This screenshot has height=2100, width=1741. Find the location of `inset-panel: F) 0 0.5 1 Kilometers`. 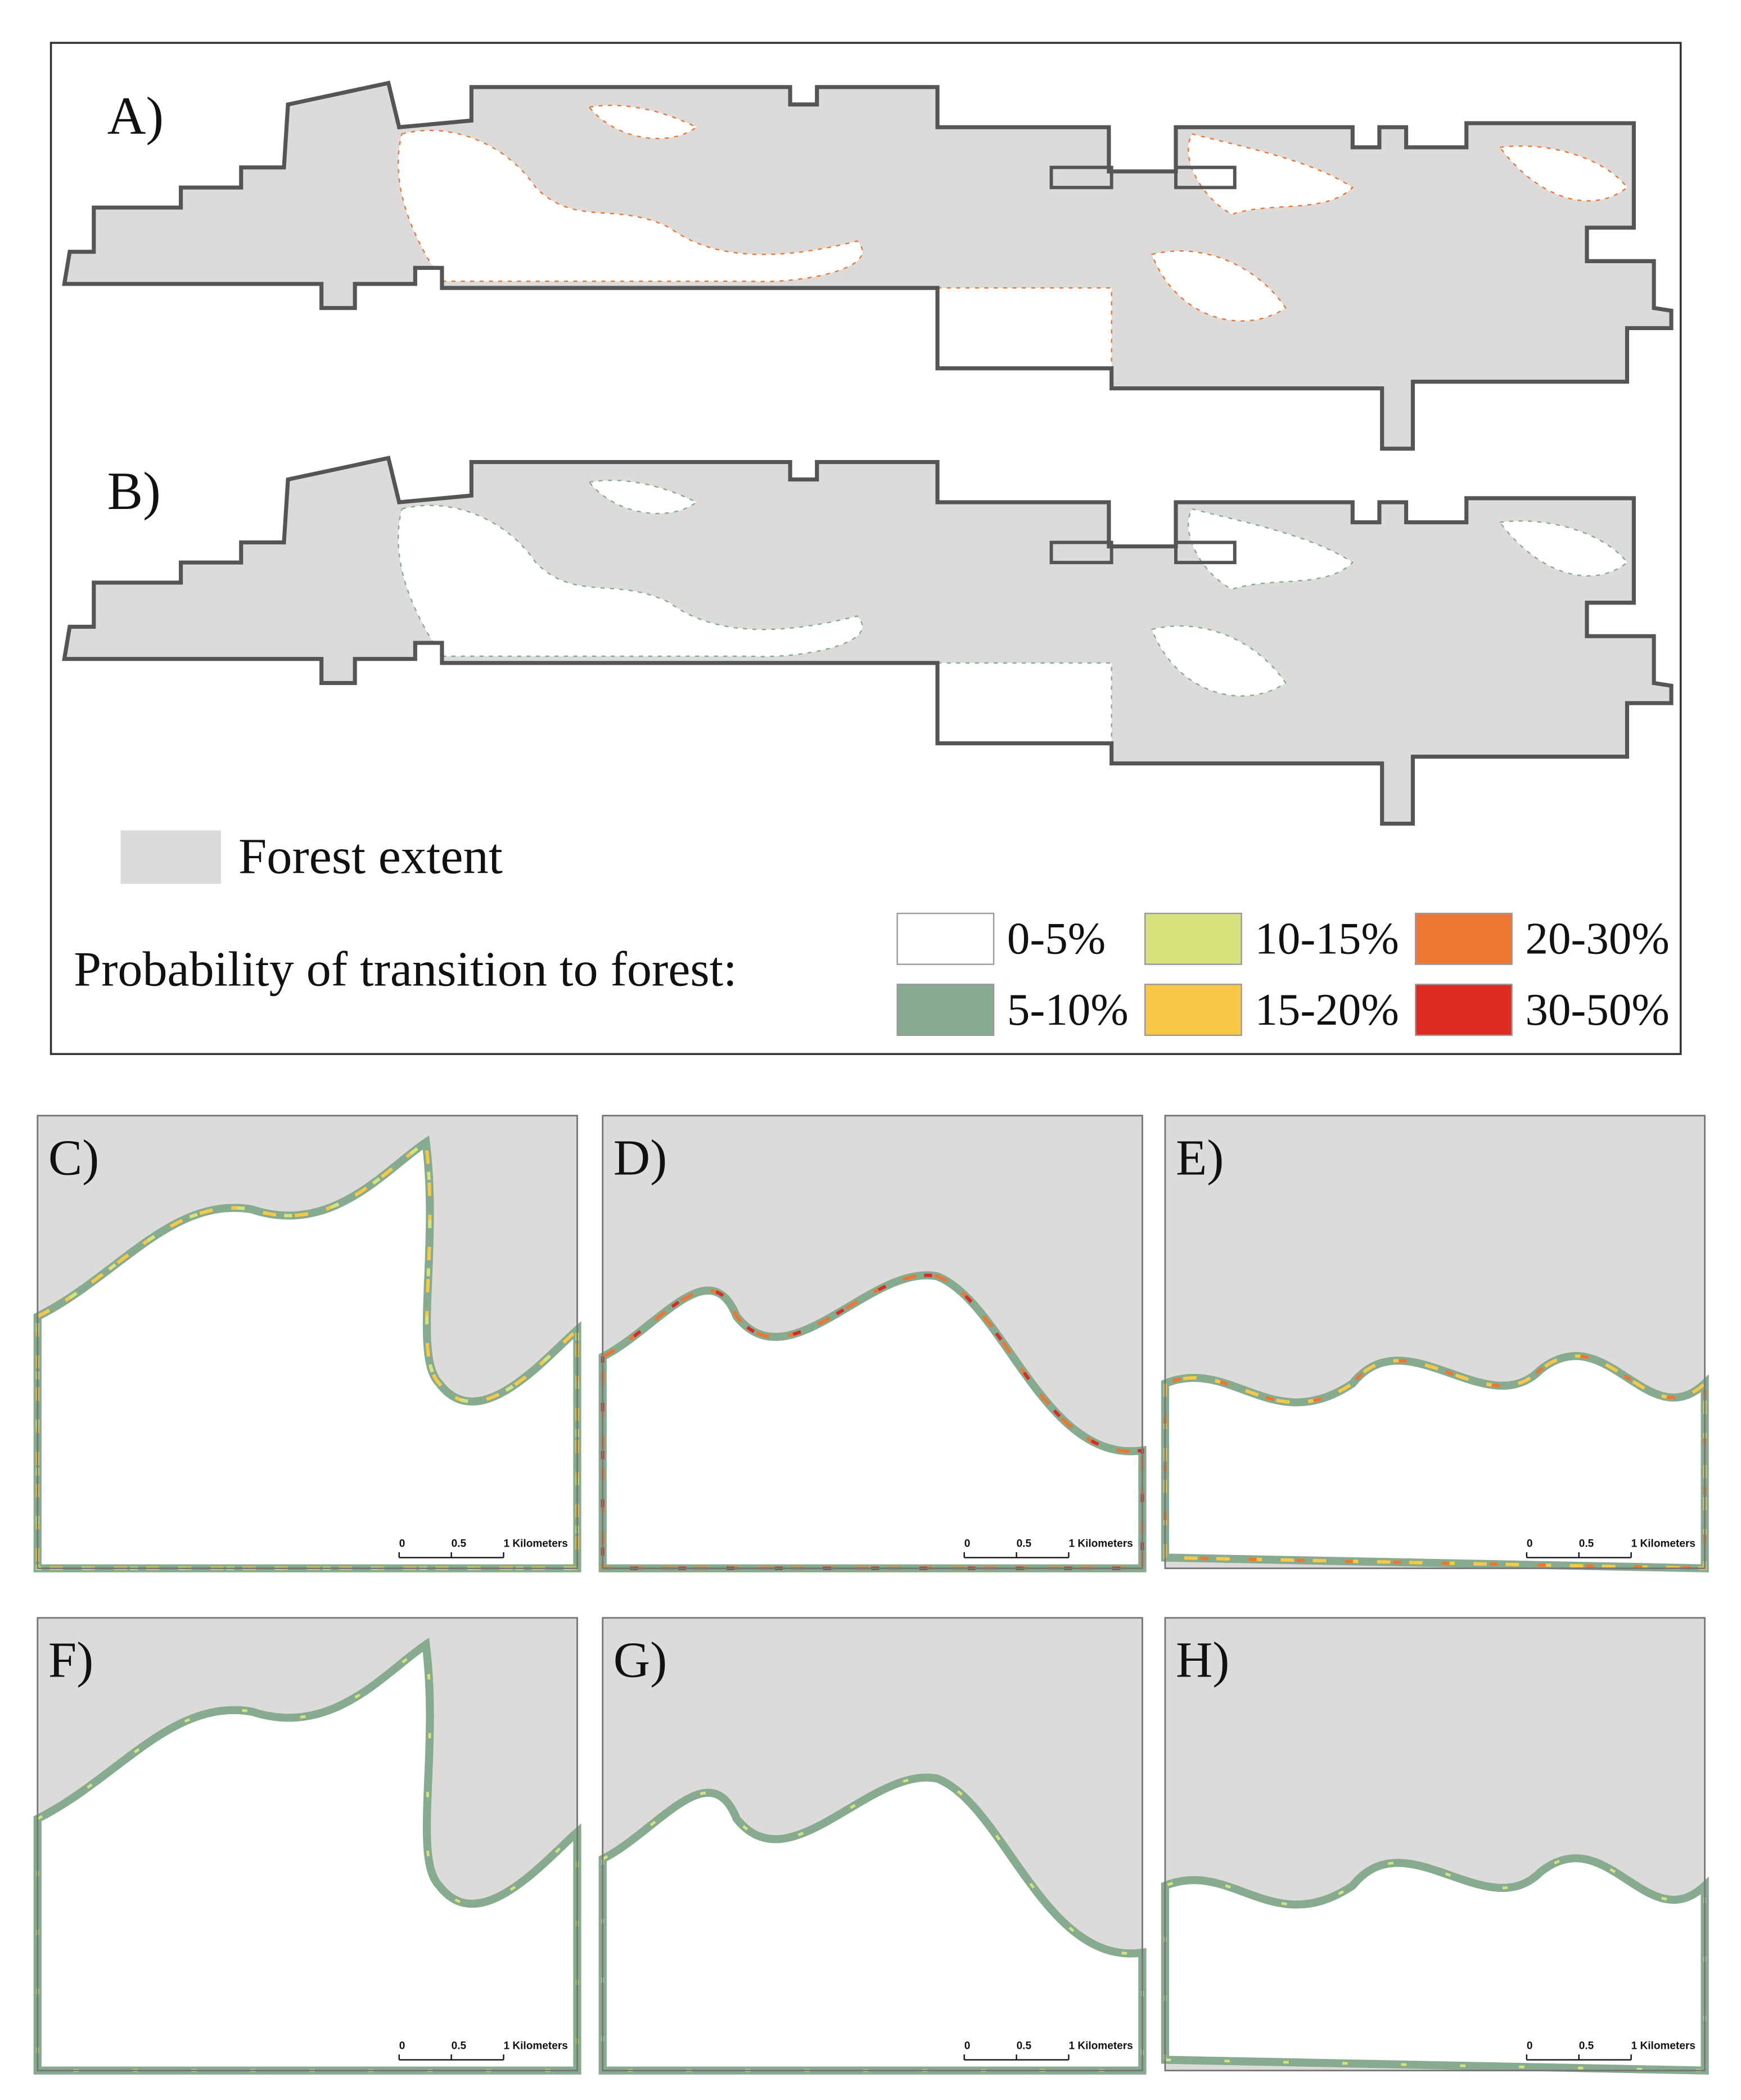

inset-panel: F) 0 0.5 1 Kilometers is located at coordinates (307, 1846).